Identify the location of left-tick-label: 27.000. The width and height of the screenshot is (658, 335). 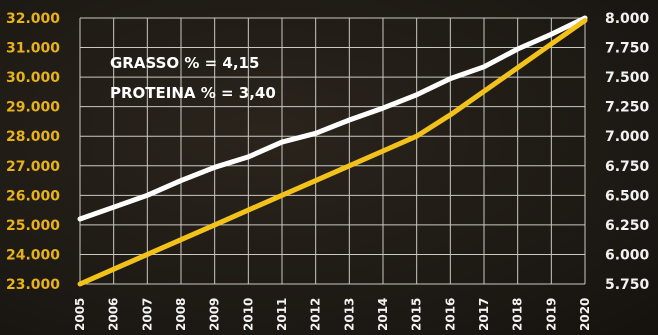
(33, 167).